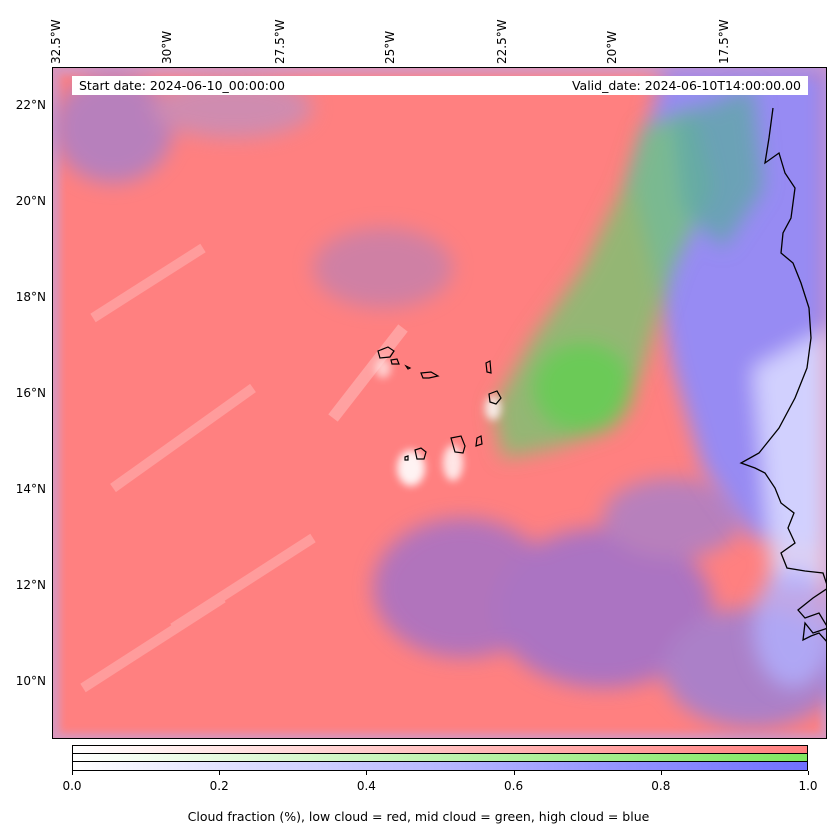 Image resolution: width=837 pixels, height=836 pixels. What do you see at coordinates (30, 489) in the screenshot?
I see `latitude-label: 14°N` at bounding box center [30, 489].